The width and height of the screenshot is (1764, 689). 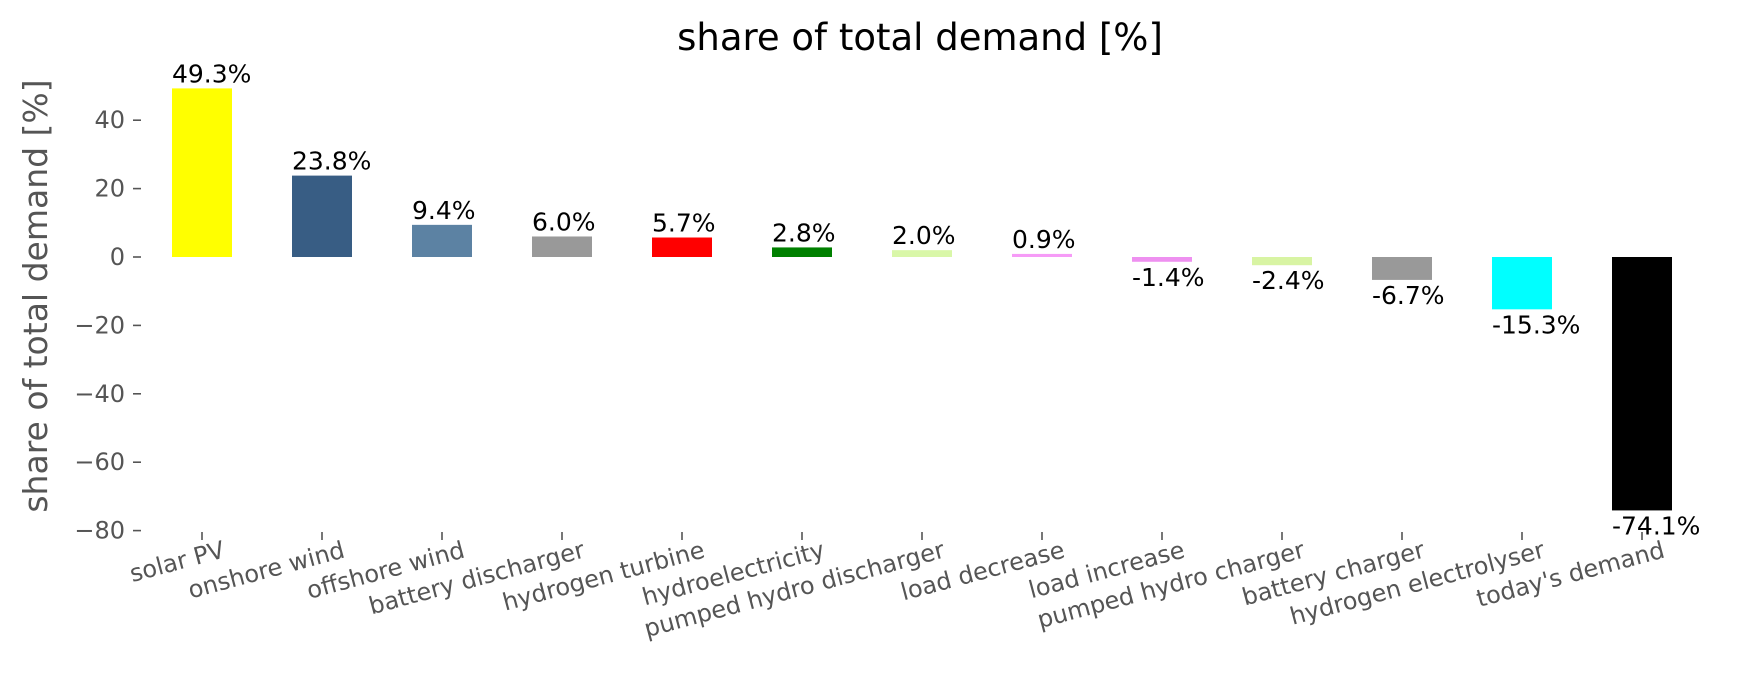 I want to click on y-axis-label: share of total demand [%], so click(x=35, y=295).